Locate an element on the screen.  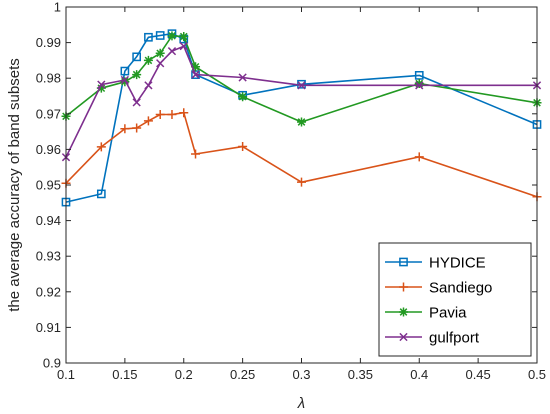
y-tick-label: 0.92 is located at coordinates (48, 291).